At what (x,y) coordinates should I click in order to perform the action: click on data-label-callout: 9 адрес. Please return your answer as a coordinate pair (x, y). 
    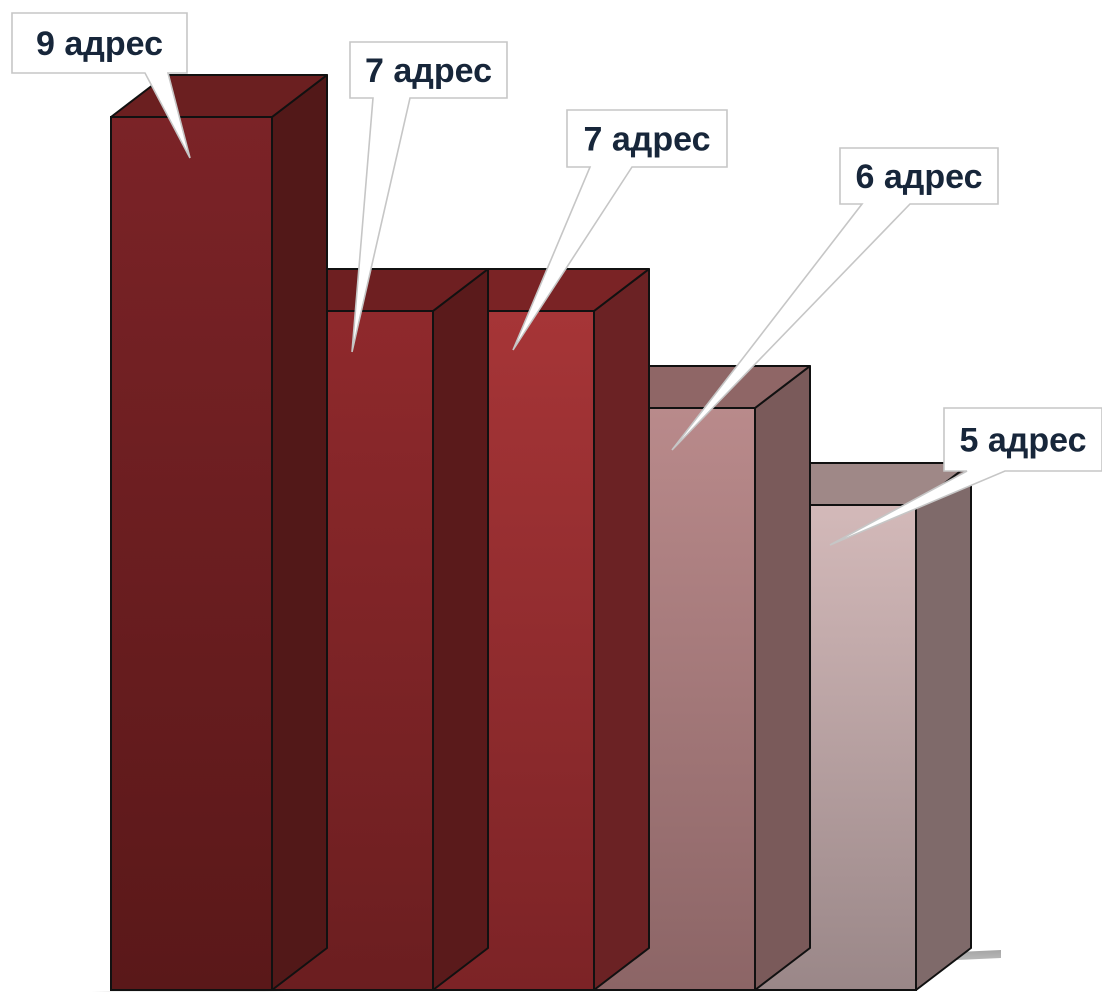
    Looking at the image, I should click on (101, 85).